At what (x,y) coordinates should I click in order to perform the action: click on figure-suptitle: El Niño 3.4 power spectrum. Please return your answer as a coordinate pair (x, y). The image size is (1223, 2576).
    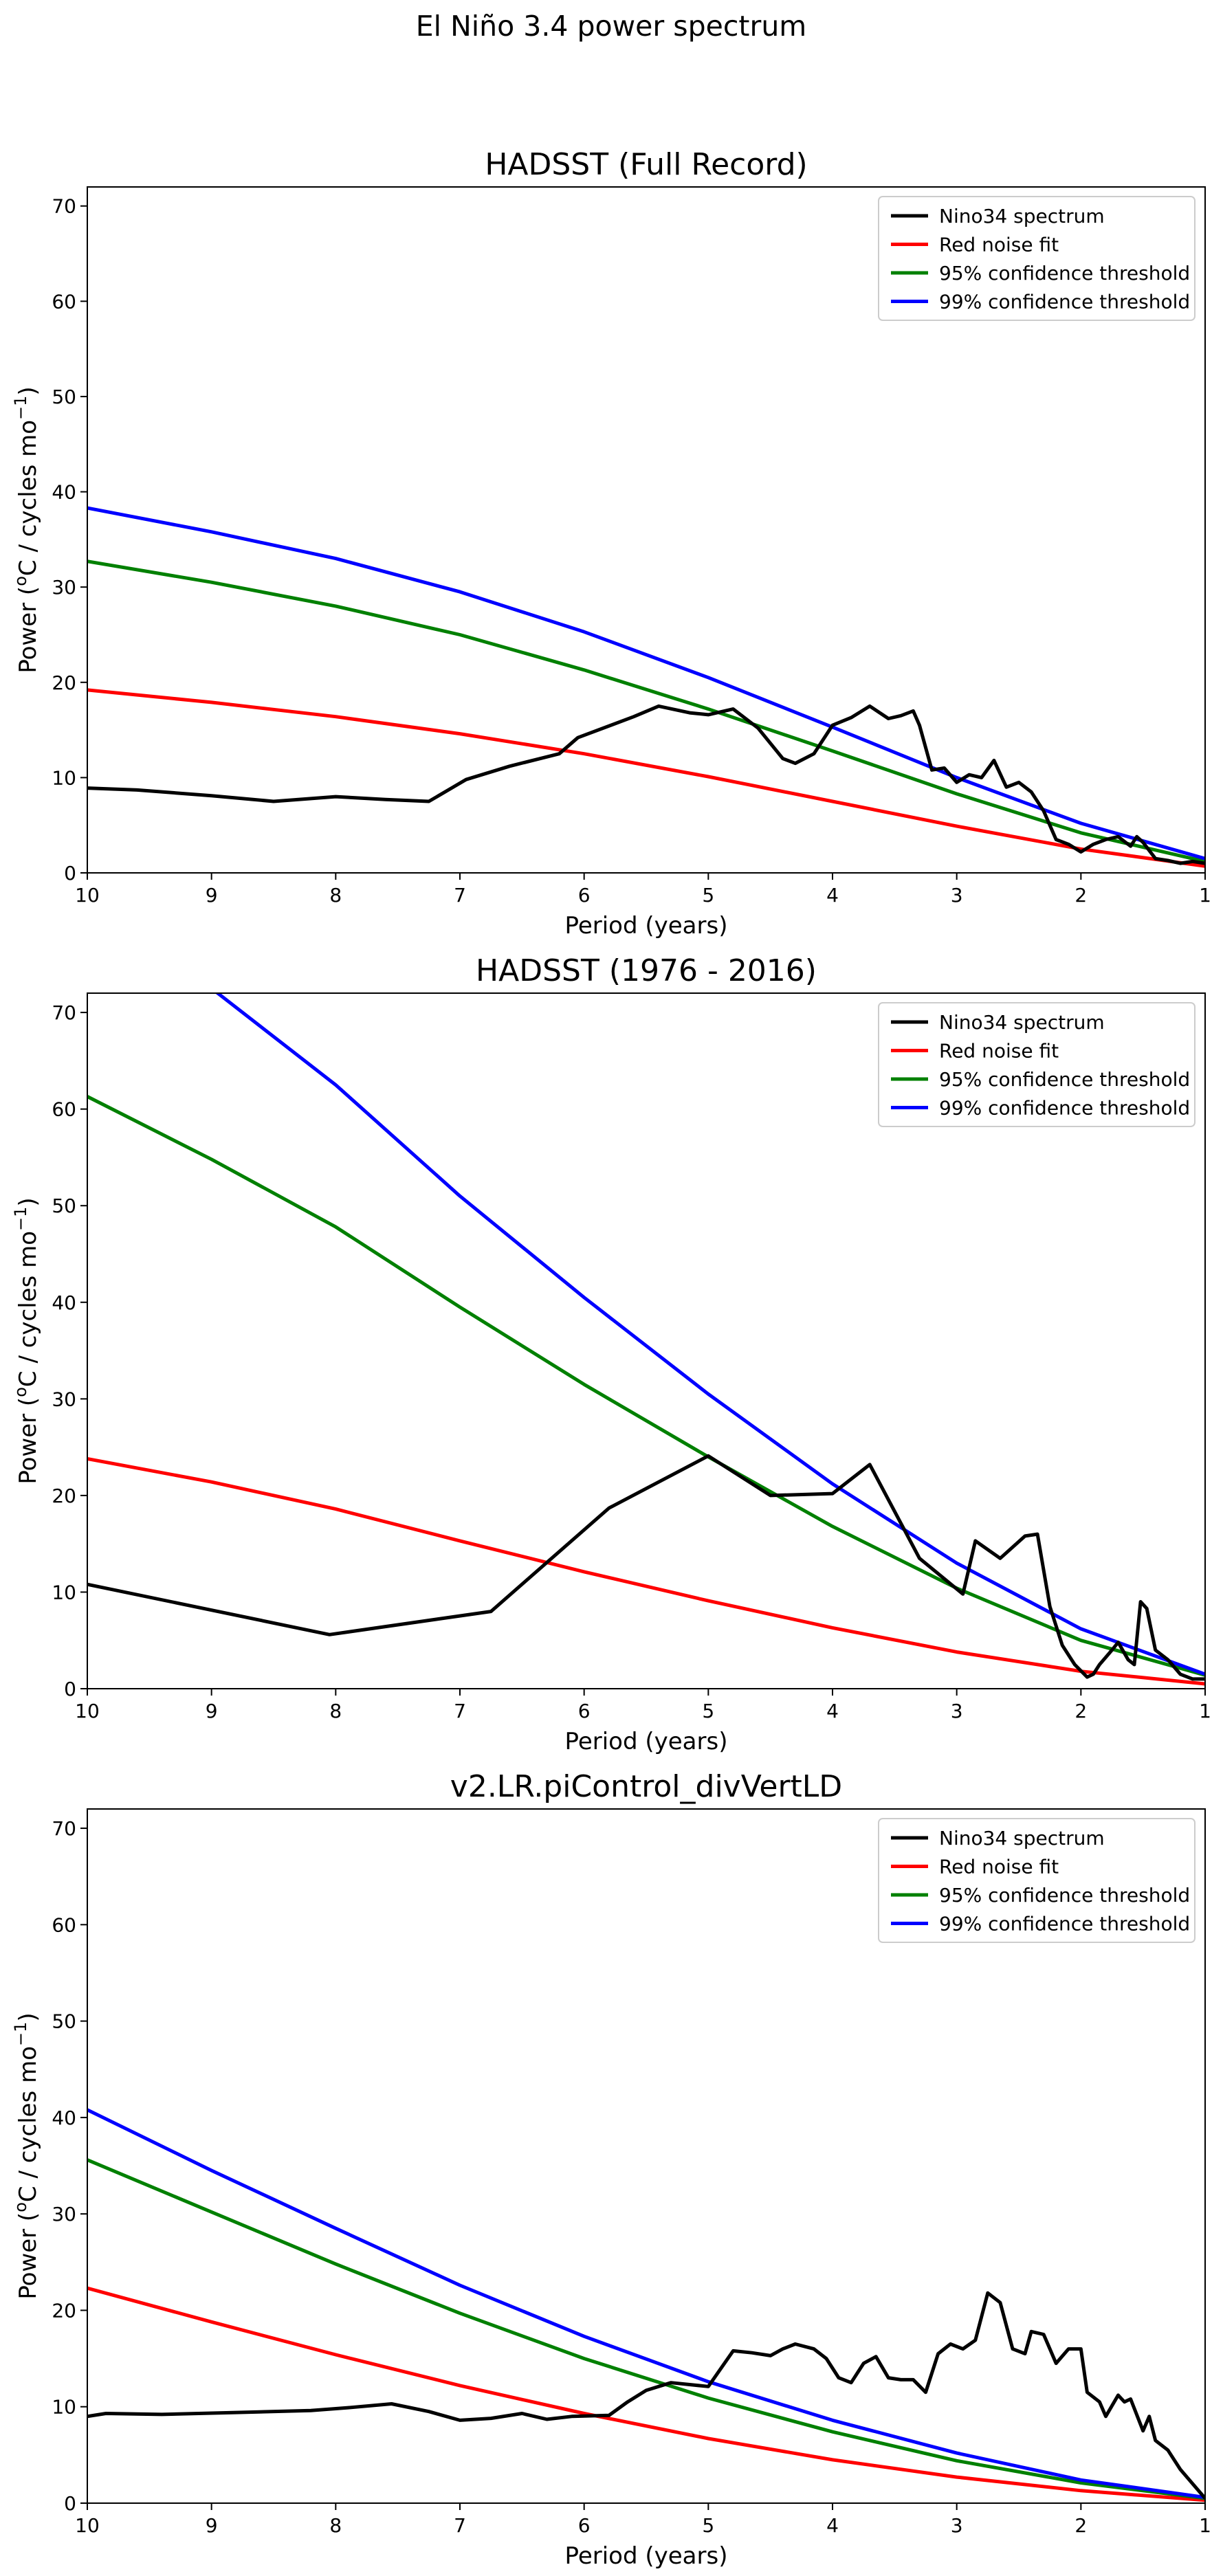
    Looking at the image, I should click on (611, 26).